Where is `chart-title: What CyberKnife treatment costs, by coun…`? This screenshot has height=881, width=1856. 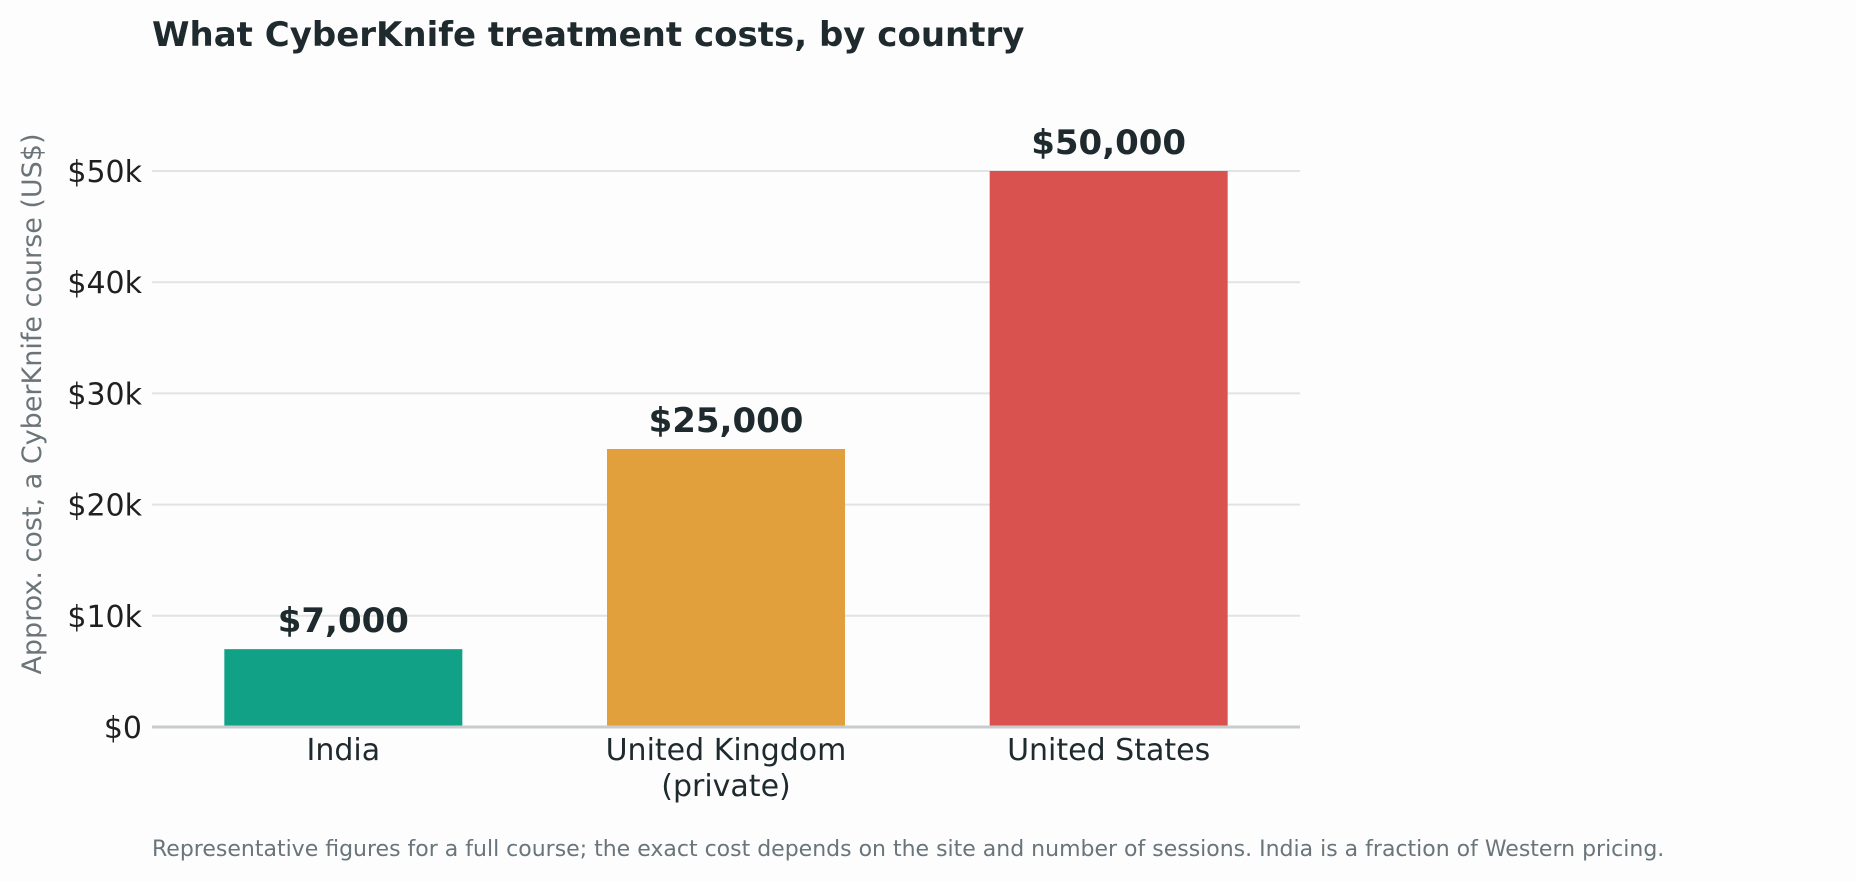
chart-title: What CyberKnife treatment costs, by coun… is located at coordinates (588, 35).